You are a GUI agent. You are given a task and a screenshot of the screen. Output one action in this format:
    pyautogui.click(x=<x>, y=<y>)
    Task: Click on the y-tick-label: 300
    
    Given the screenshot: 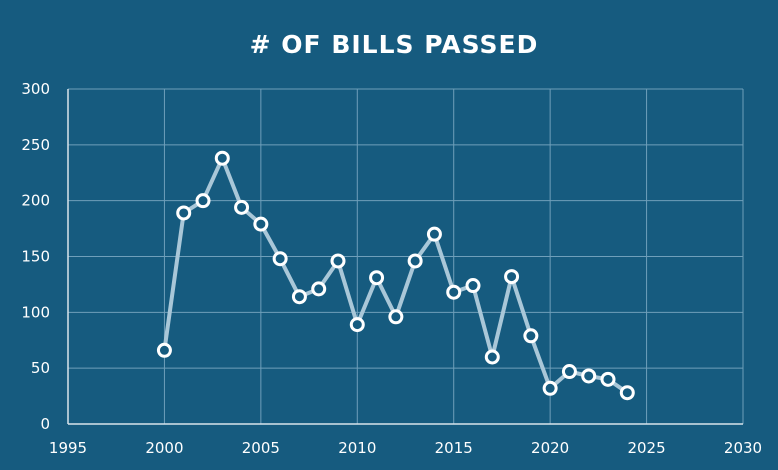 What is the action you would take?
    pyautogui.click(x=35, y=89)
    